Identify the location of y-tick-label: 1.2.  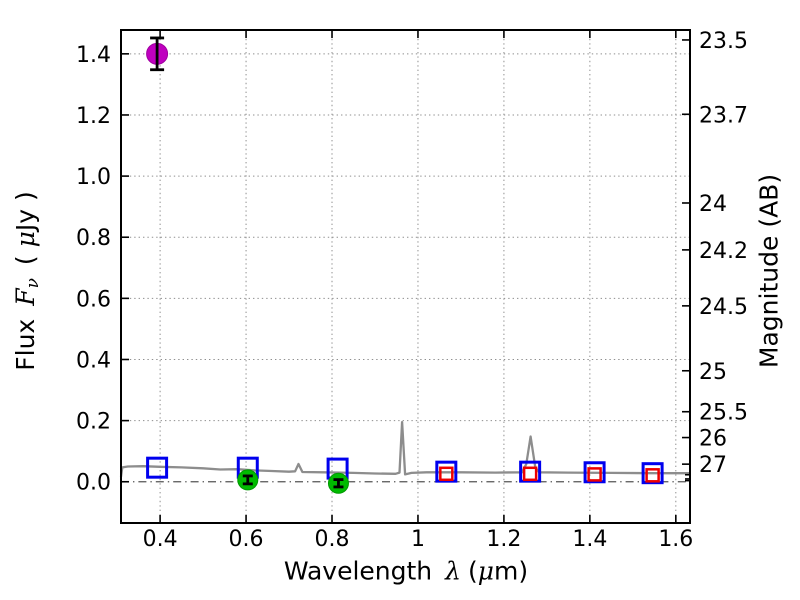
(93, 116).